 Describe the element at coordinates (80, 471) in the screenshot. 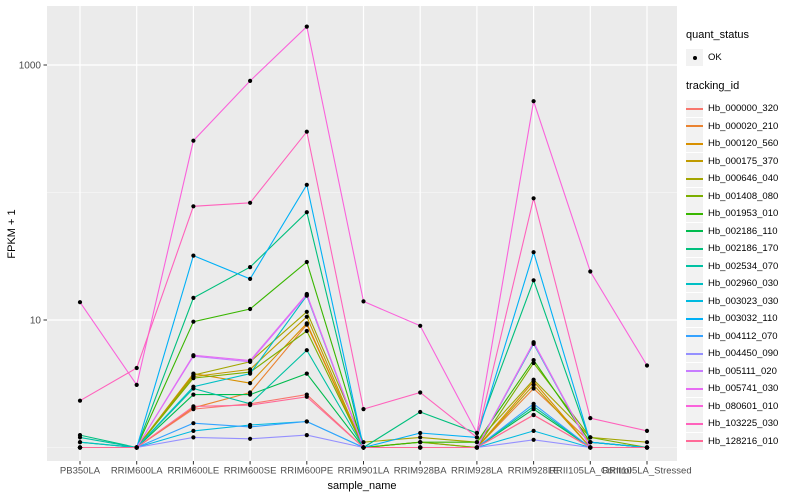

I see `x-tick-label: PB350LA` at that location.